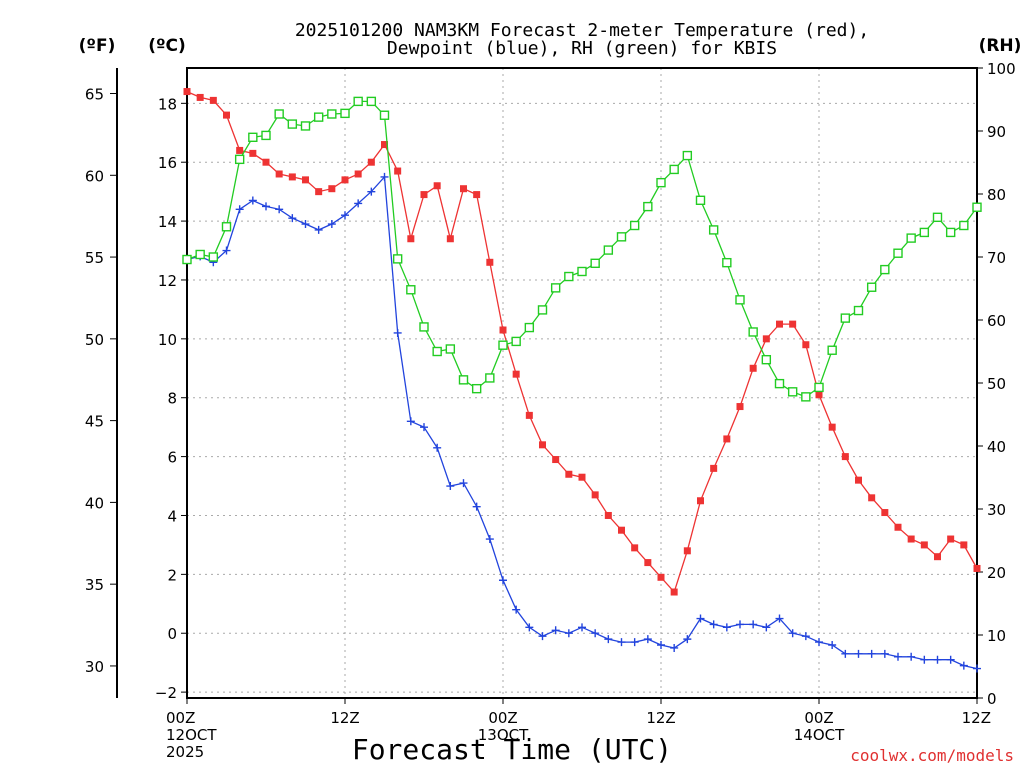 The image size is (1024, 768). I want to click on c-tick-label: 6, so click(172, 458).